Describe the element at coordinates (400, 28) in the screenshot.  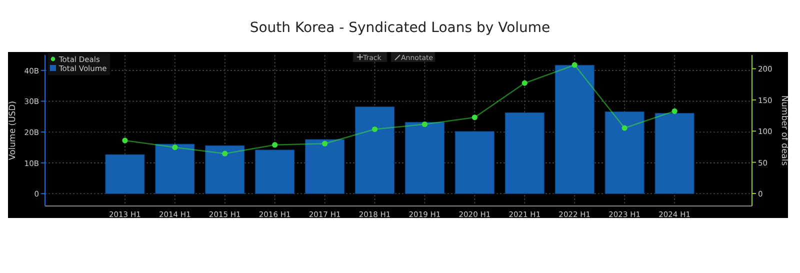
I see `chart-title: South Korea - Syndicated Loans by Volume` at that location.